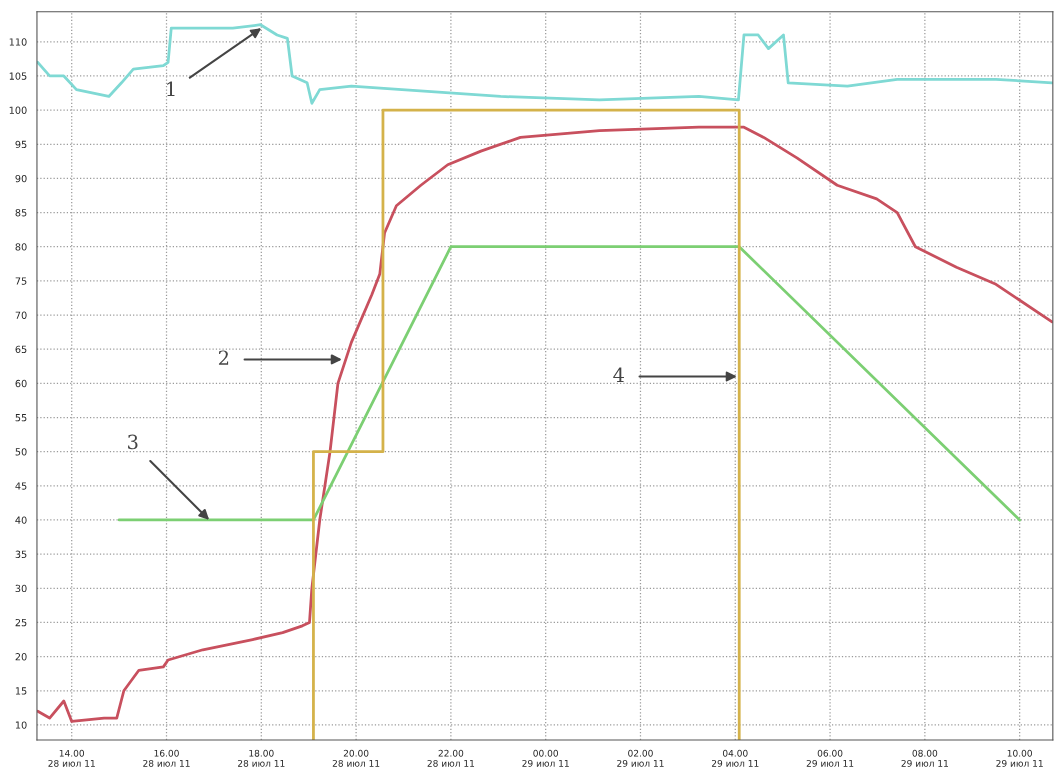  Describe the element at coordinates (21, 588) in the screenshot. I see `y-tick-label: 30` at that location.